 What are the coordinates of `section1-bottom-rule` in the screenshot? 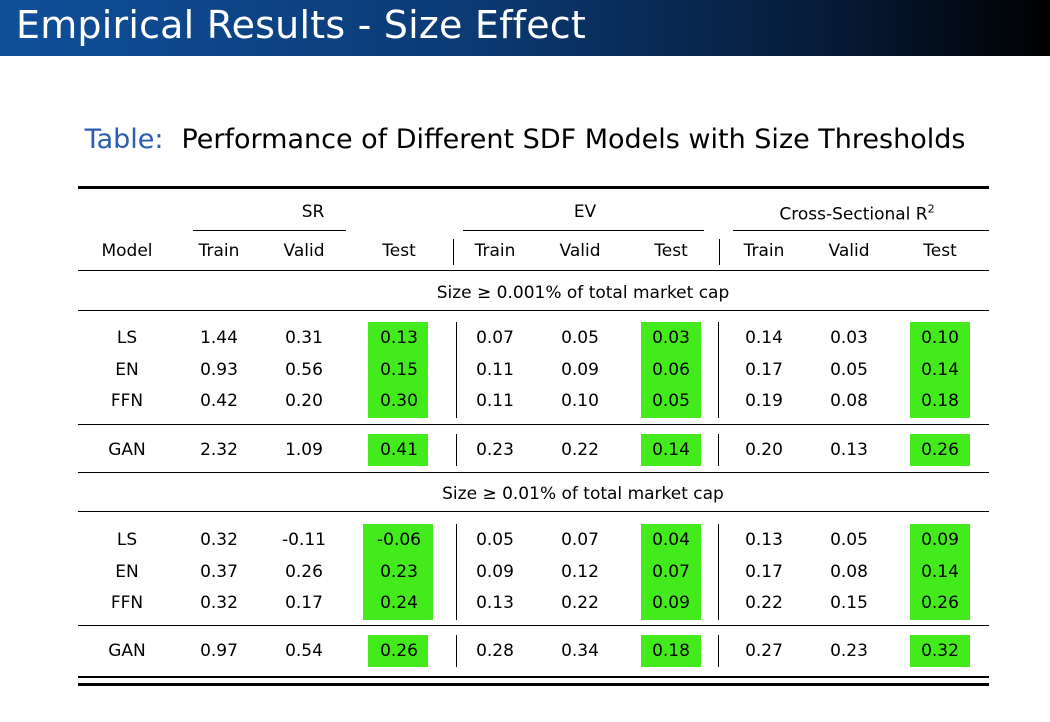 It's located at (533, 472).